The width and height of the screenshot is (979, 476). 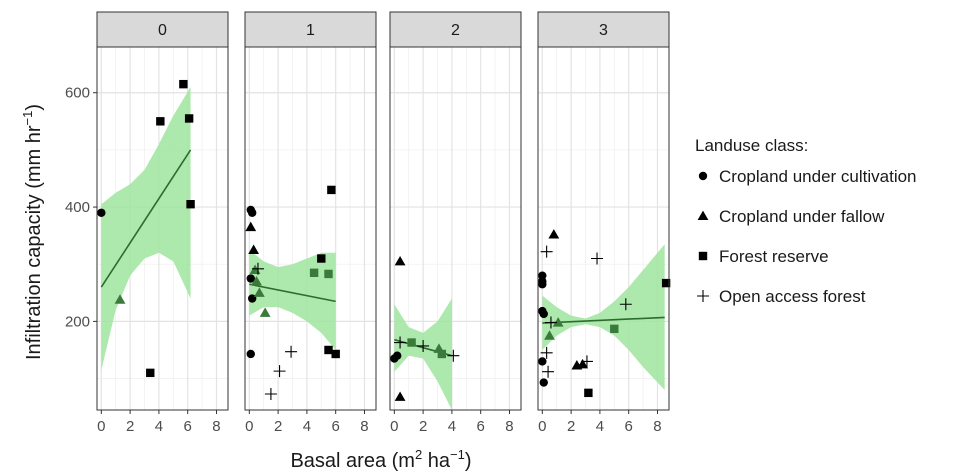 I want to click on legend-label: Open access forest, so click(x=792, y=296).